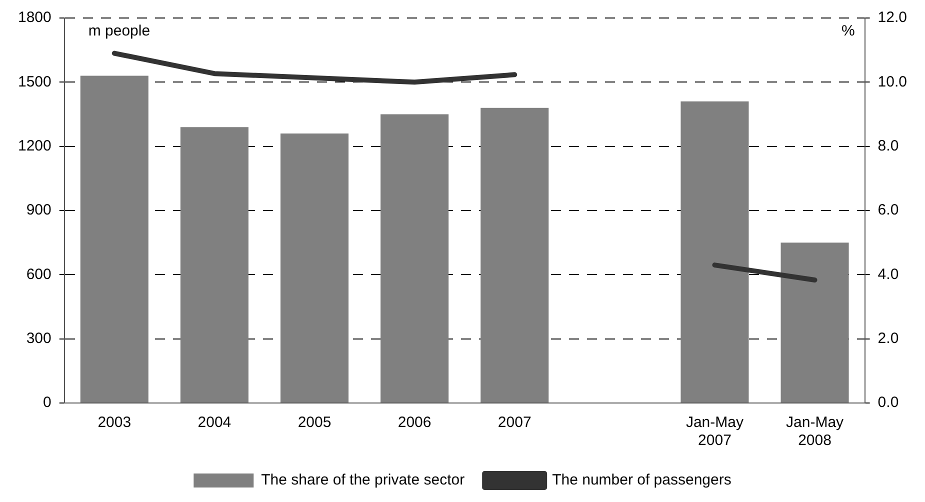  What do you see at coordinates (315, 423) in the screenshot?
I see `x-tick-label: 2005` at bounding box center [315, 423].